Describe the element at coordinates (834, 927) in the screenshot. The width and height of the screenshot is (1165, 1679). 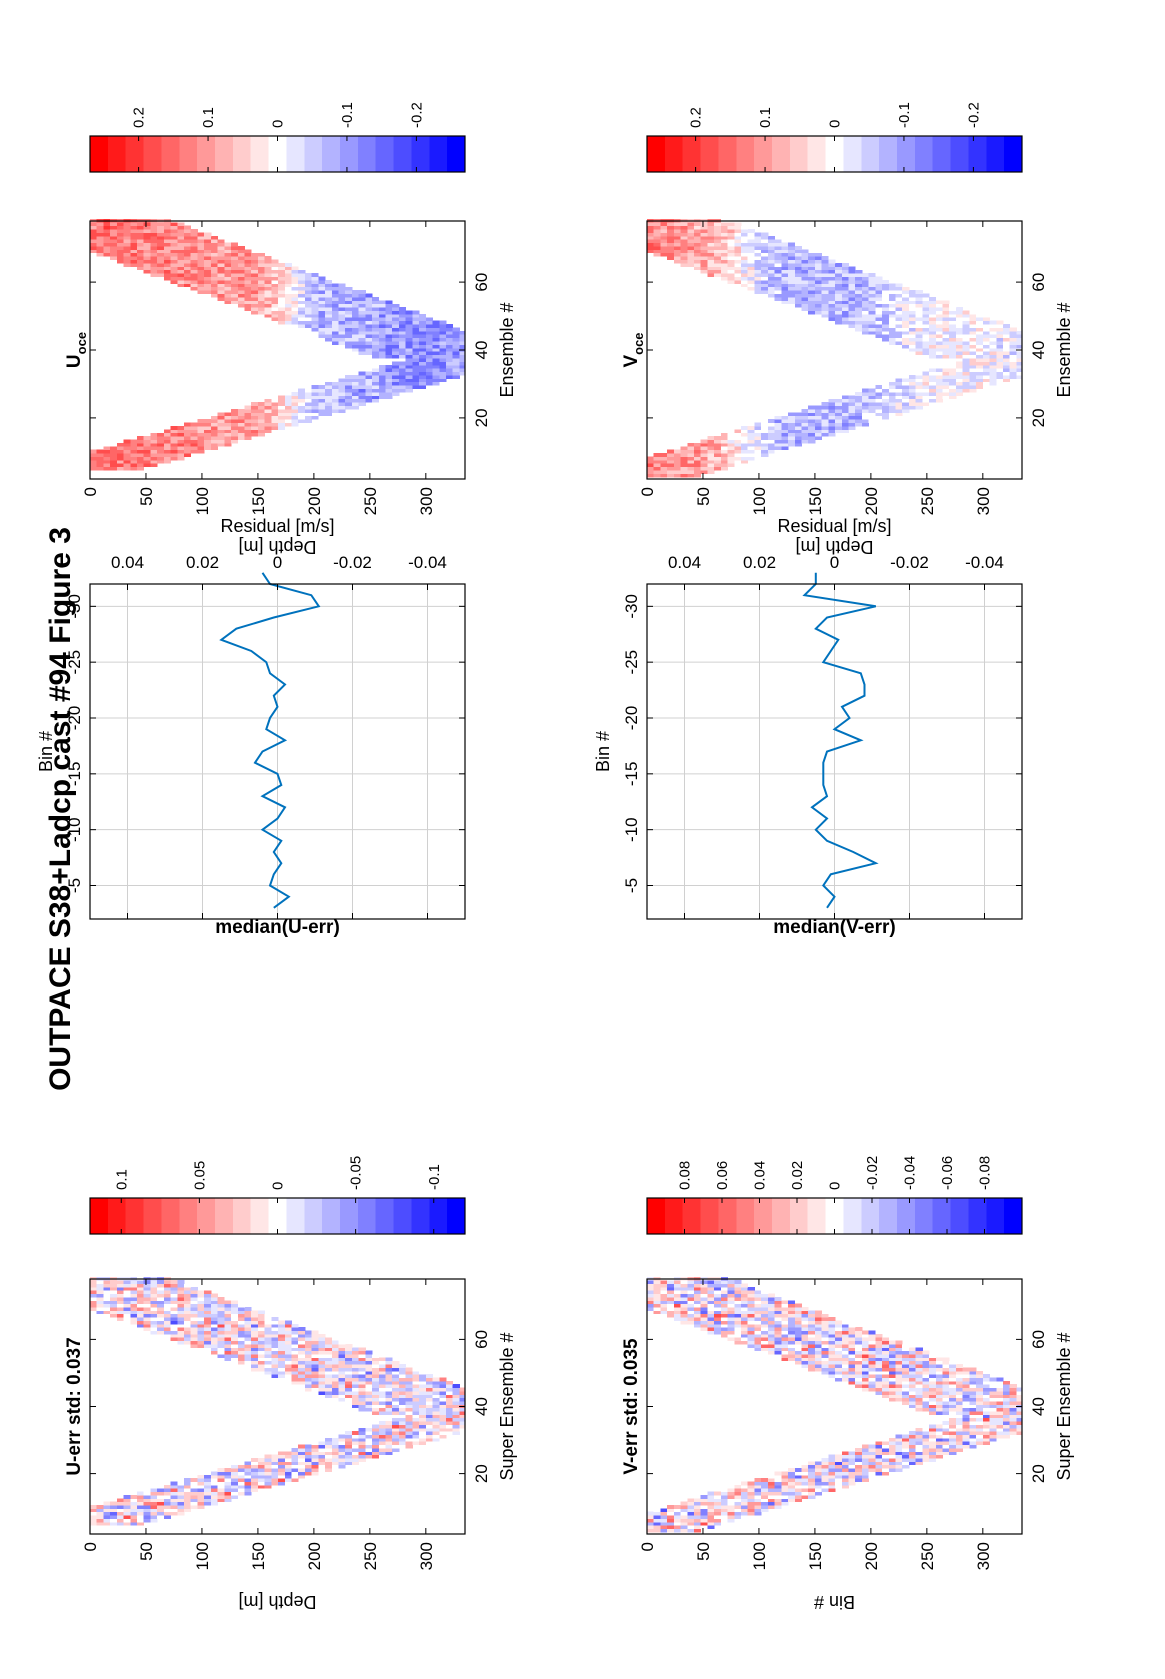
I see `chart-title: median(V-err)` at that location.